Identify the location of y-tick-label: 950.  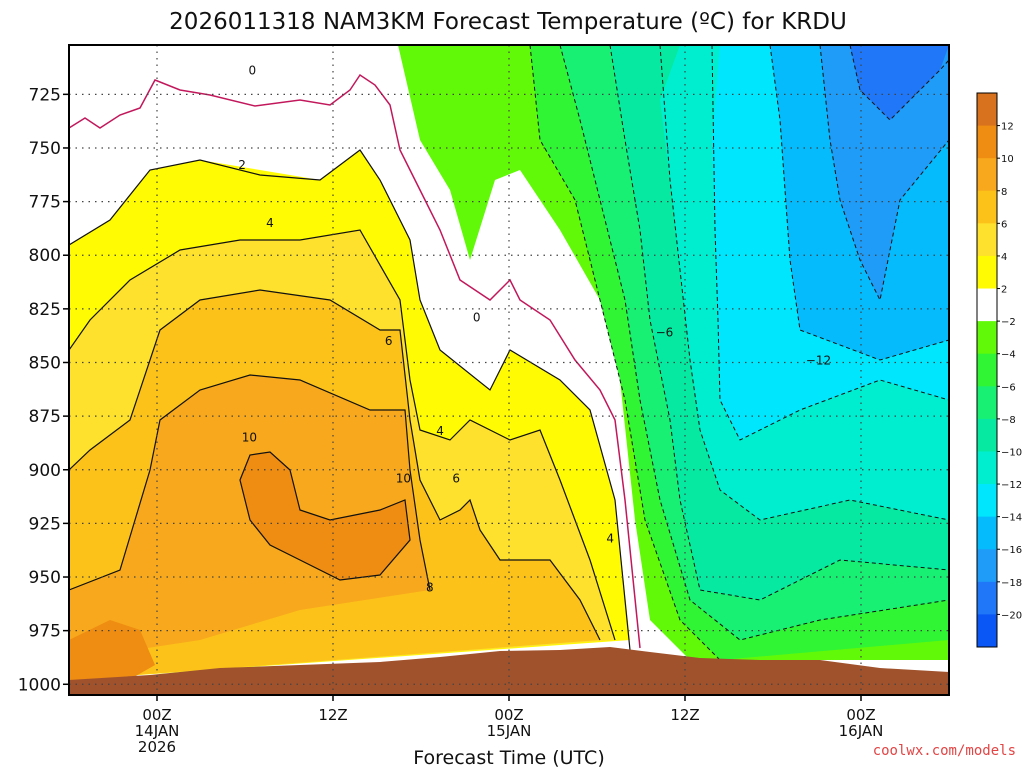
(45, 578).